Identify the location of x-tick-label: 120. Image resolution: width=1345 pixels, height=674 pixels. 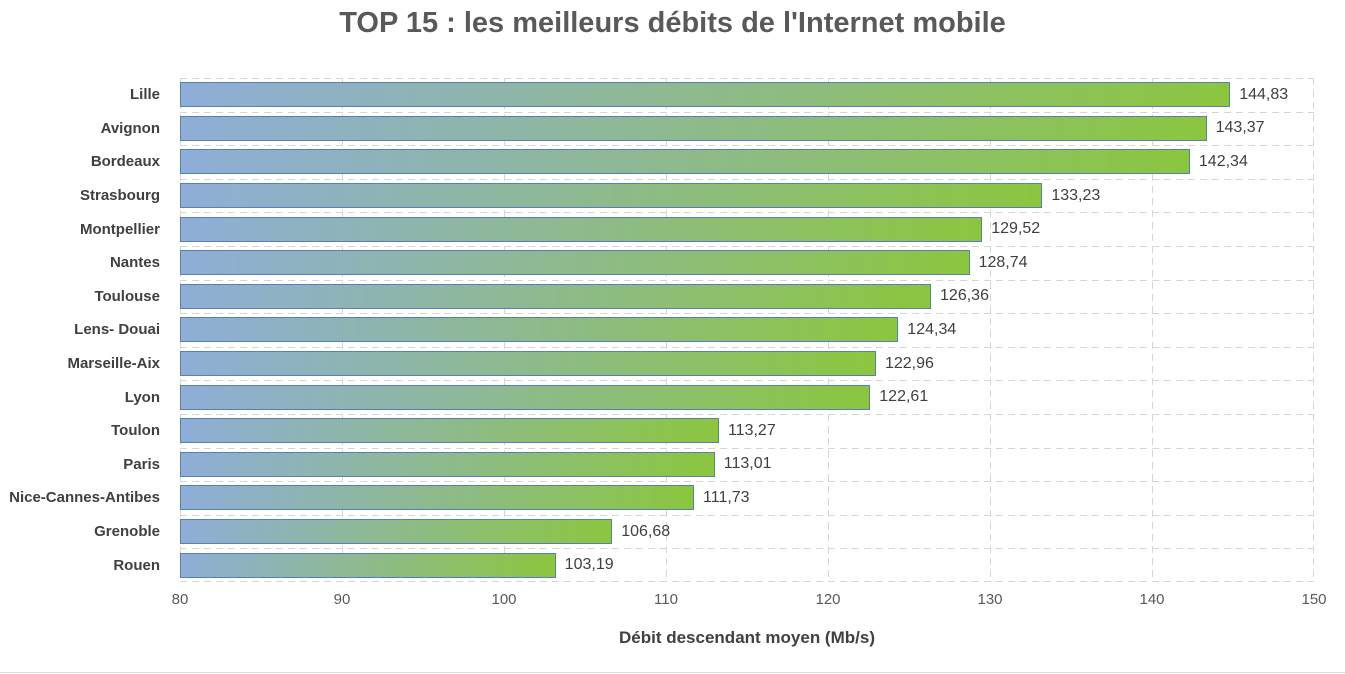
(828, 599).